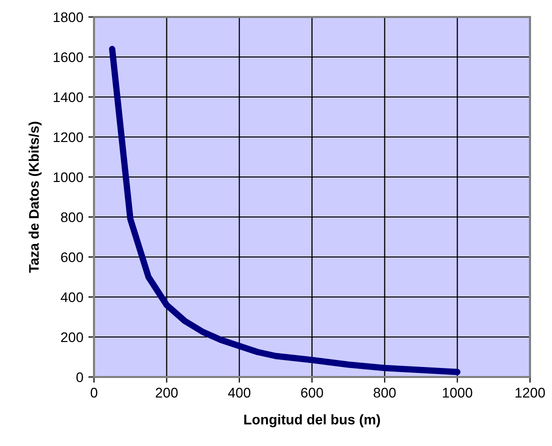 The height and width of the screenshot is (446, 552). Describe the element at coordinates (312, 393) in the screenshot. I see `x-tick-label: 600` at that location.